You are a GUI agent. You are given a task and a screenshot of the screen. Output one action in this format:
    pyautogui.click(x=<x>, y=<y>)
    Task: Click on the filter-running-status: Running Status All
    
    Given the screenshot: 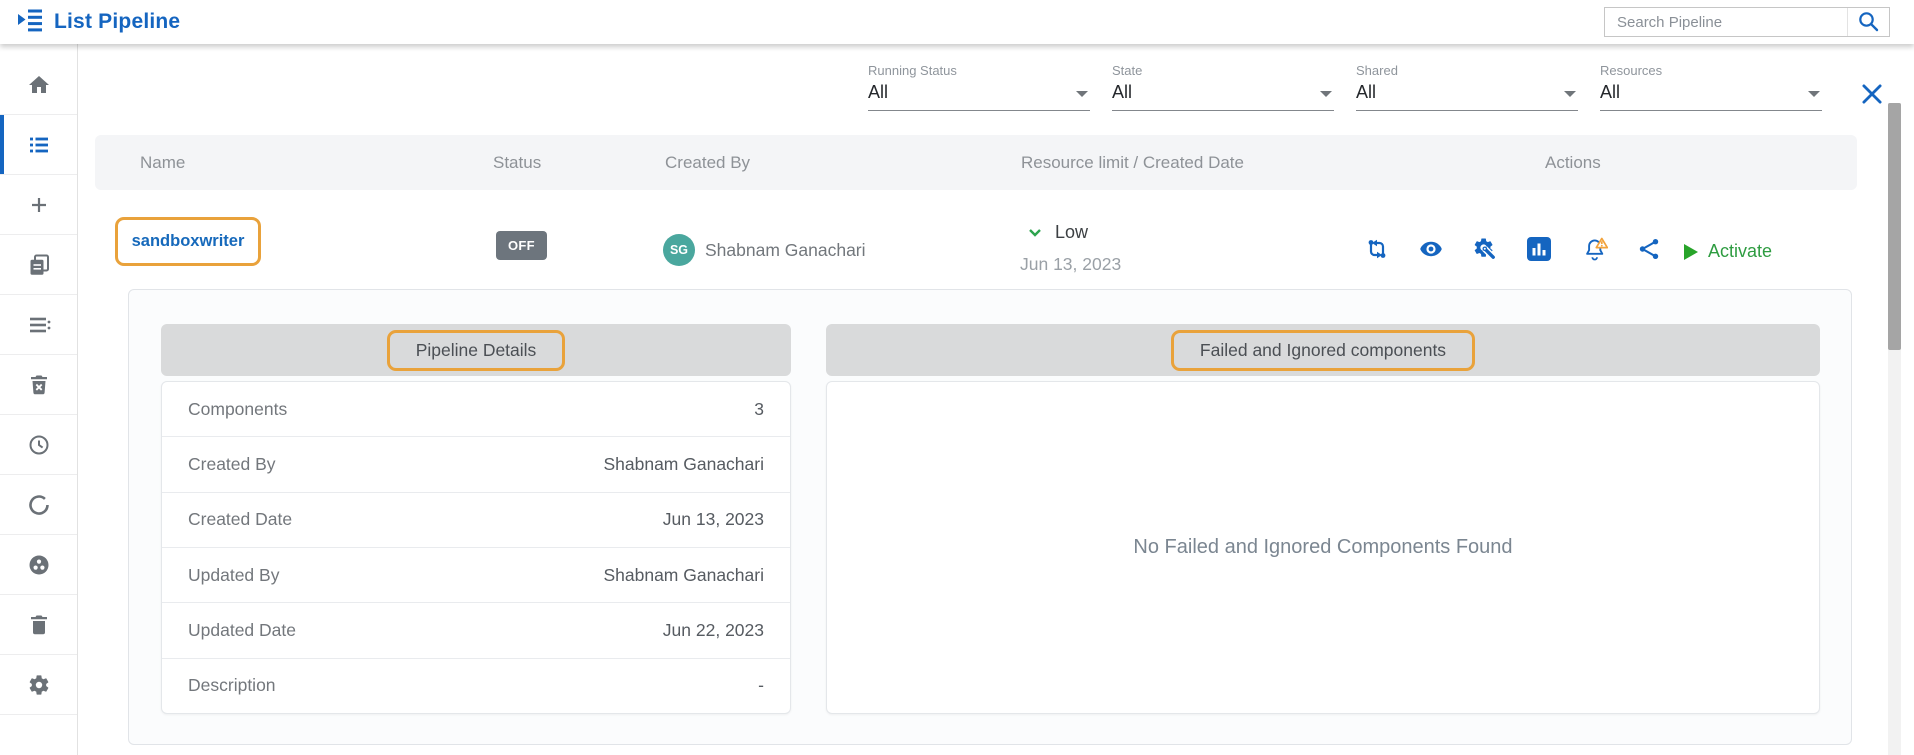 What is the action you would take?
    pyautogui.click(x=979, y=87)
    